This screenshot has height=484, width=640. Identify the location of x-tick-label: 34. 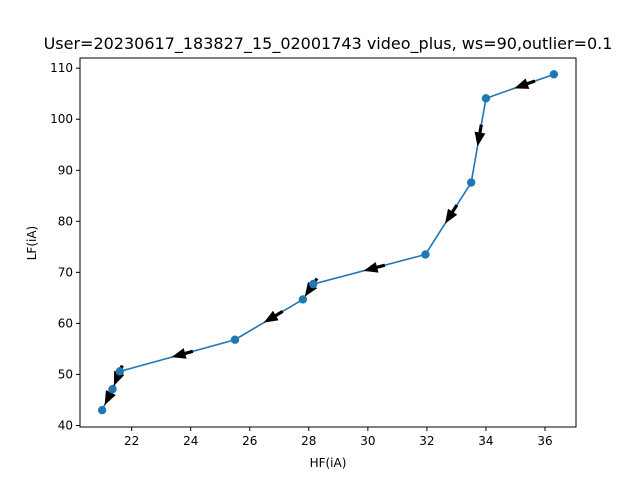
(485, 441).